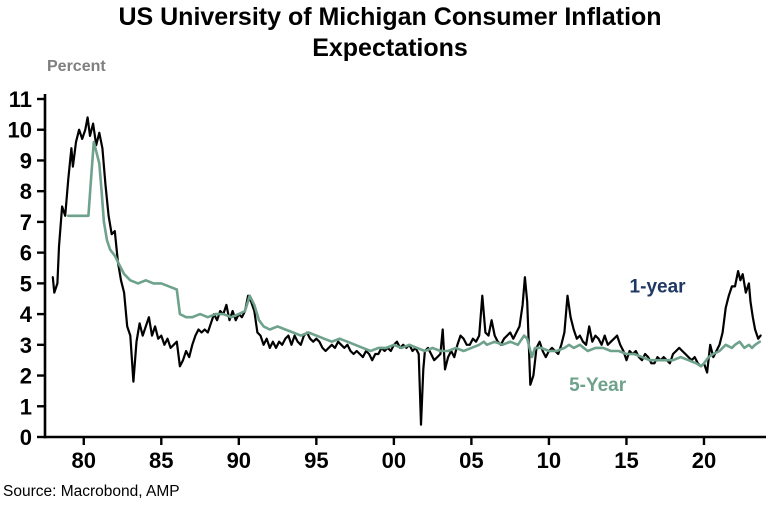 The image size is (780, 514). I want to click on y-axis-unit-label: Percent, so click(76, 66).